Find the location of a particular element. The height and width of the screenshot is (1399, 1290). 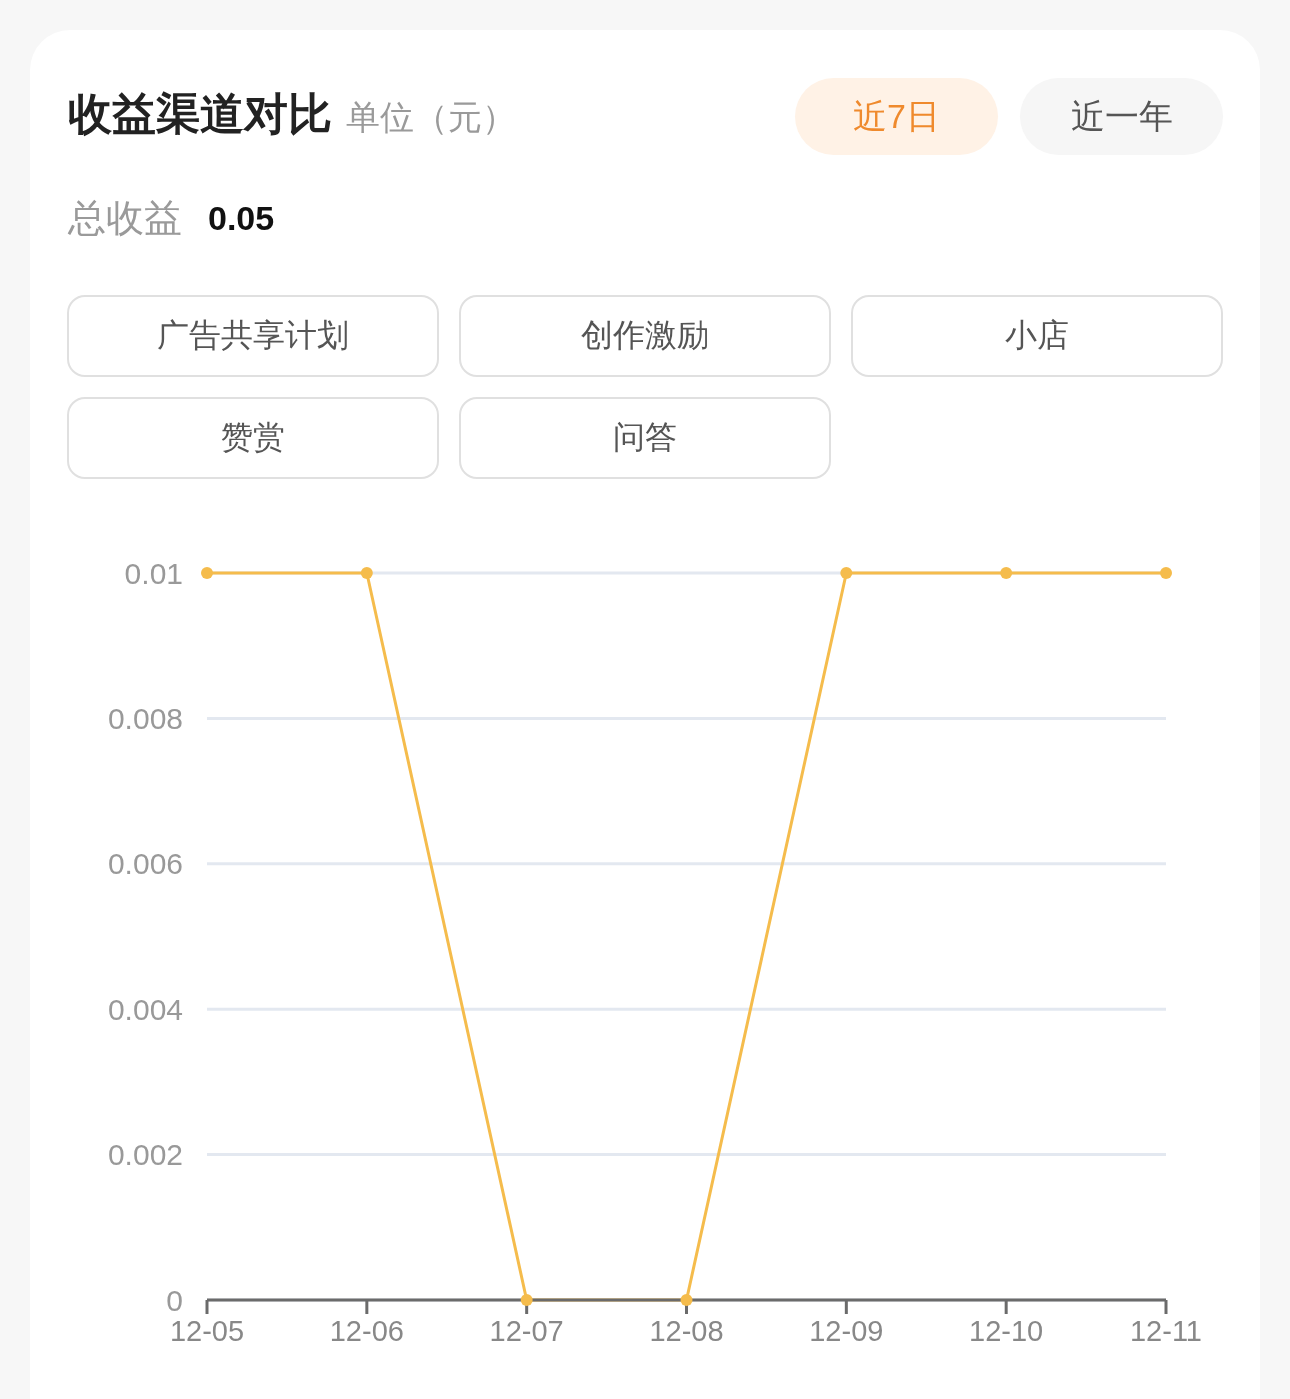

y-tick-label: 0.008 is located at coordinates (145, 719).